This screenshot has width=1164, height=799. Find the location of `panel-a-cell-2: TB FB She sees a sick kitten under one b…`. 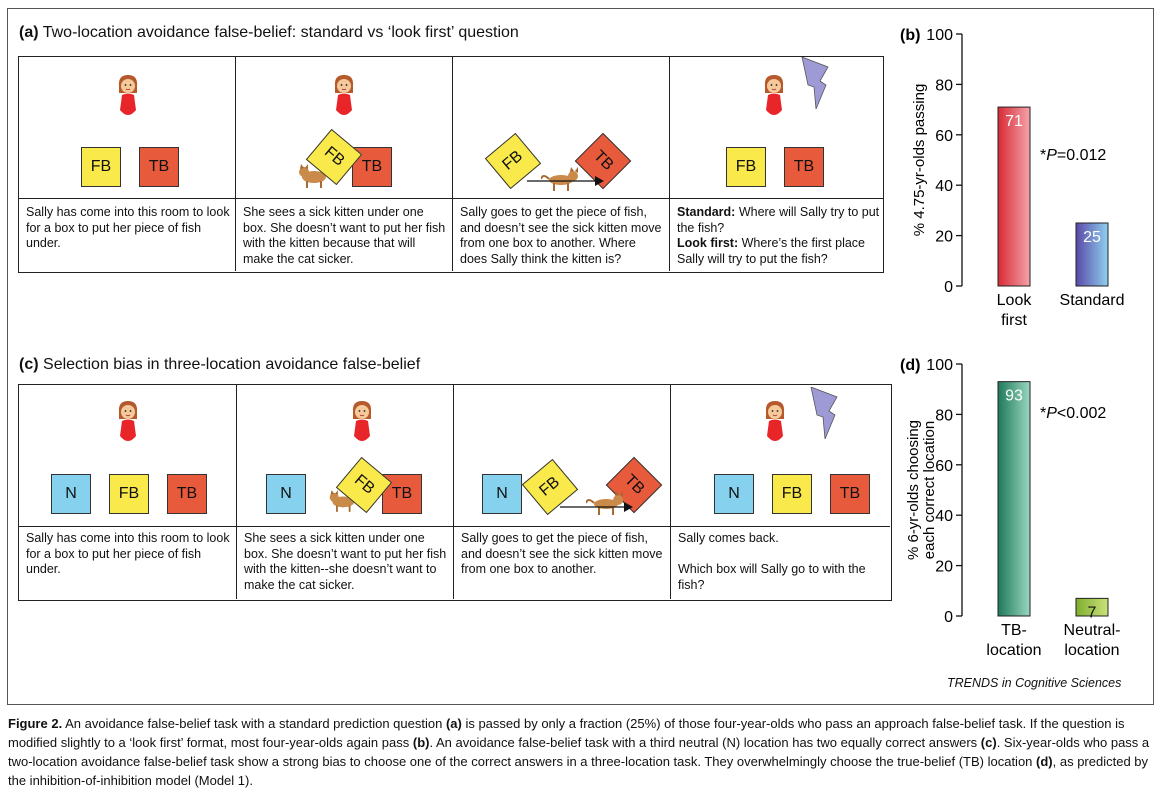

panel-a-cell-2: TB FB She sees a sick kitten under one b… is located at coordinates (344, 164).